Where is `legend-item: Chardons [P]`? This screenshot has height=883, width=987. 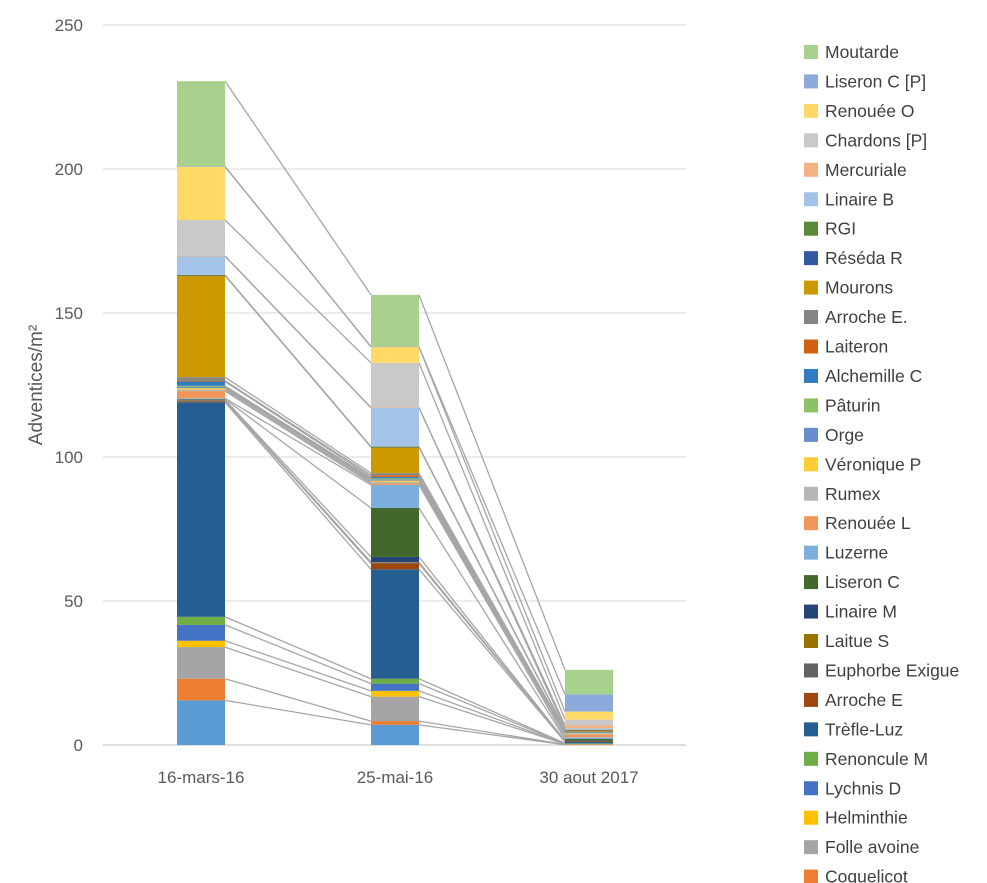 legend-item: Chardons [P] is located at coordinates (865, 140).